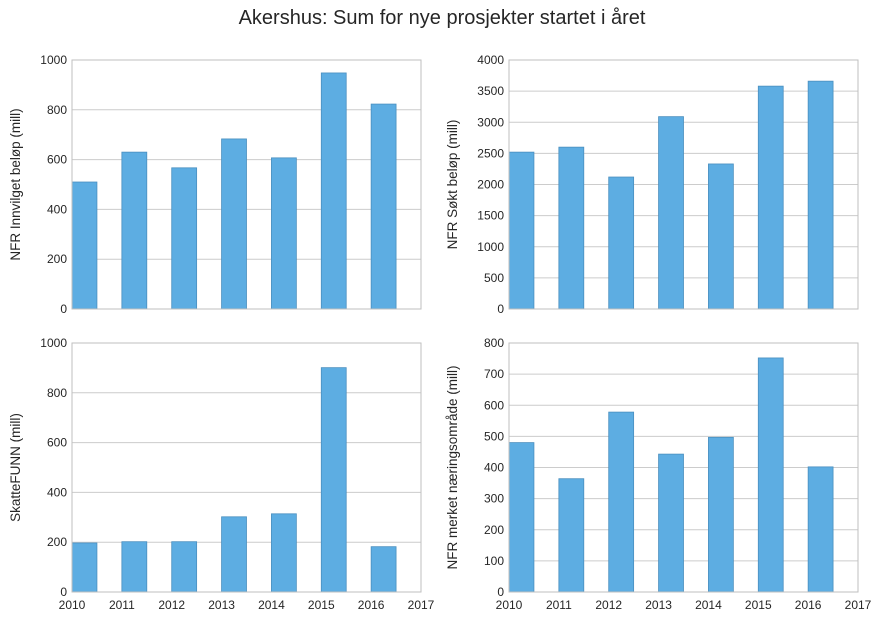 This screenshot has width=884, height=626. I want to click on y-axis-label: NFR Innvilget beløp (mill), so click(15, 184).